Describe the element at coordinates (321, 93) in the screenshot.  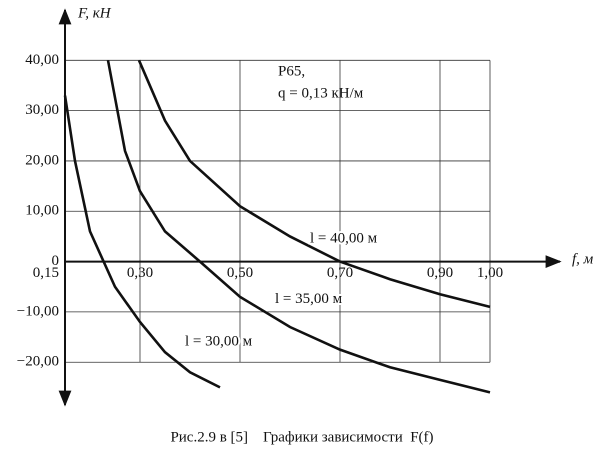
I see `annotation: q = 0,13 кН/м` at that location.